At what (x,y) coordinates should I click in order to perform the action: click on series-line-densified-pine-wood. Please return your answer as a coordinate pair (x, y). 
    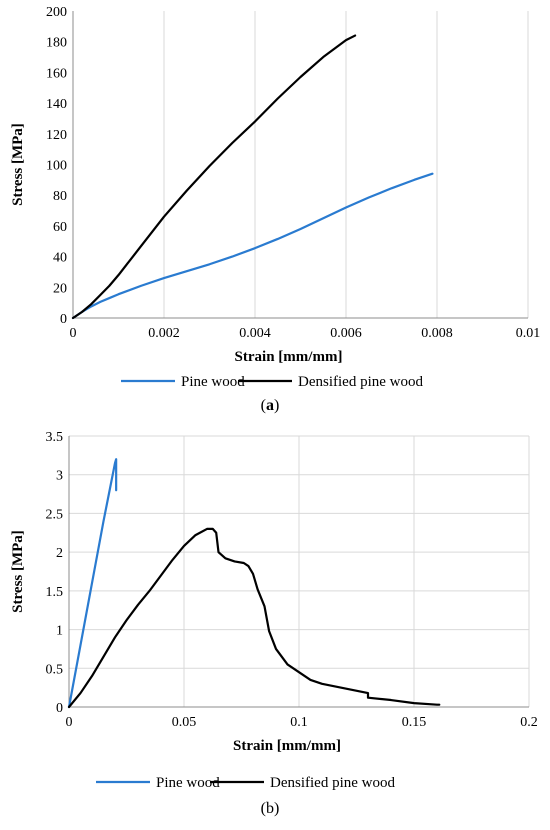
    Looking at the image, I should click on (254, 618).